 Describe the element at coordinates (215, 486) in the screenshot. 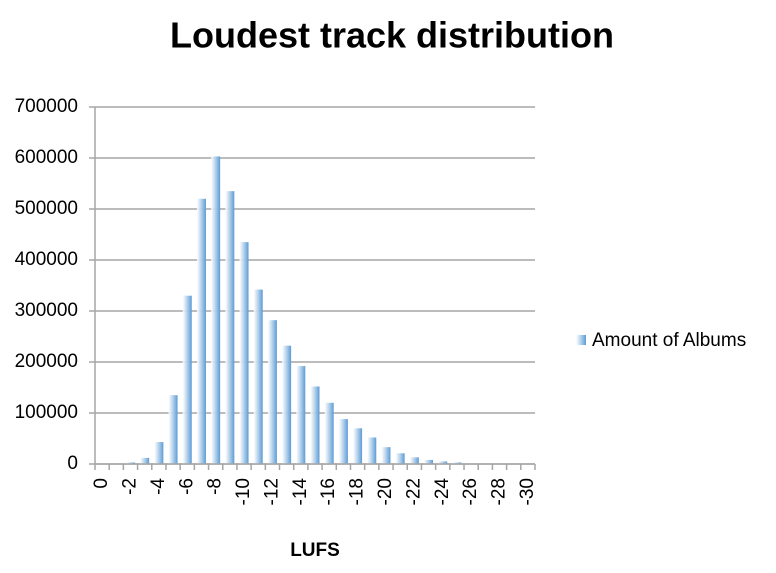

I see `x-tick-label: -8` at that location.